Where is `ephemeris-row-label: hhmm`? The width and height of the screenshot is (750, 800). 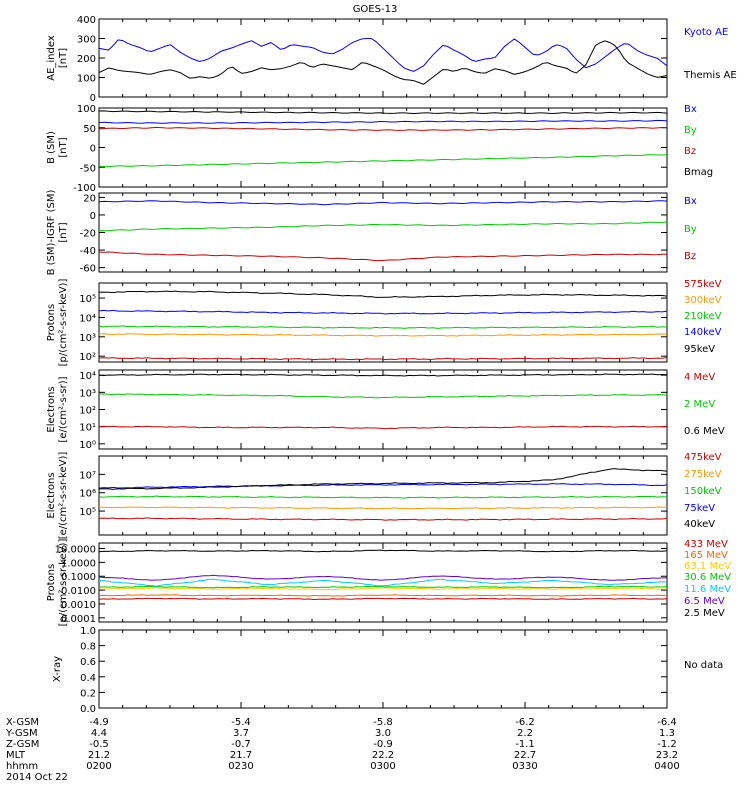 ephemeris-row-label: hhmm is located at coordinates (22, 766).